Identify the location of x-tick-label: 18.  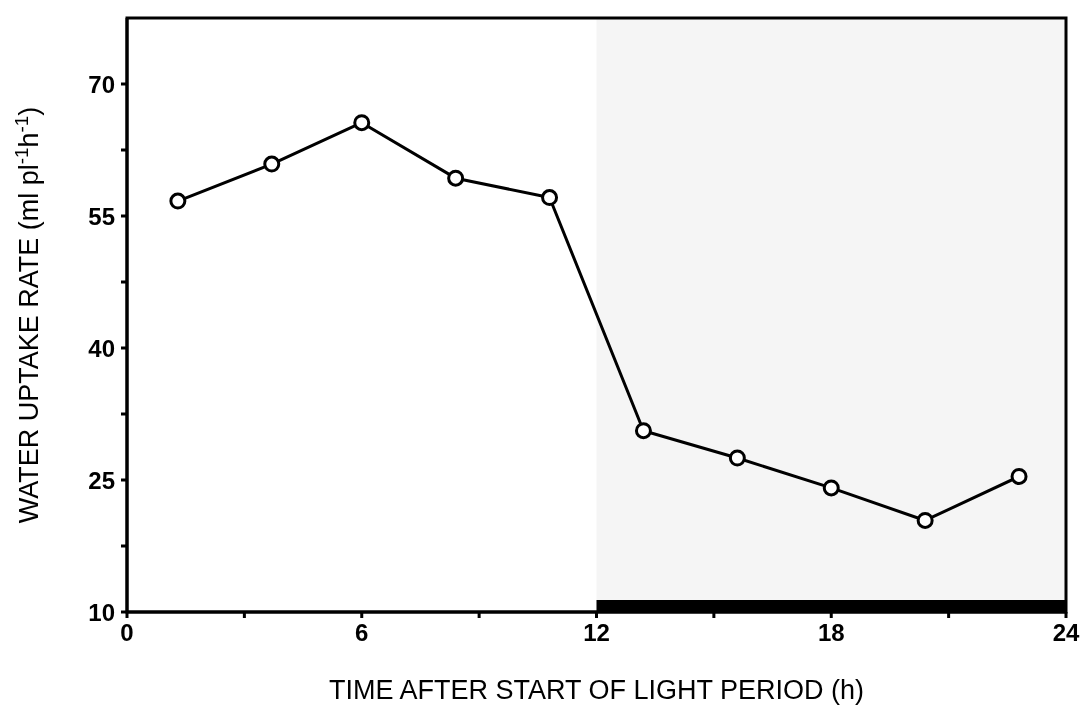
(831, 633).